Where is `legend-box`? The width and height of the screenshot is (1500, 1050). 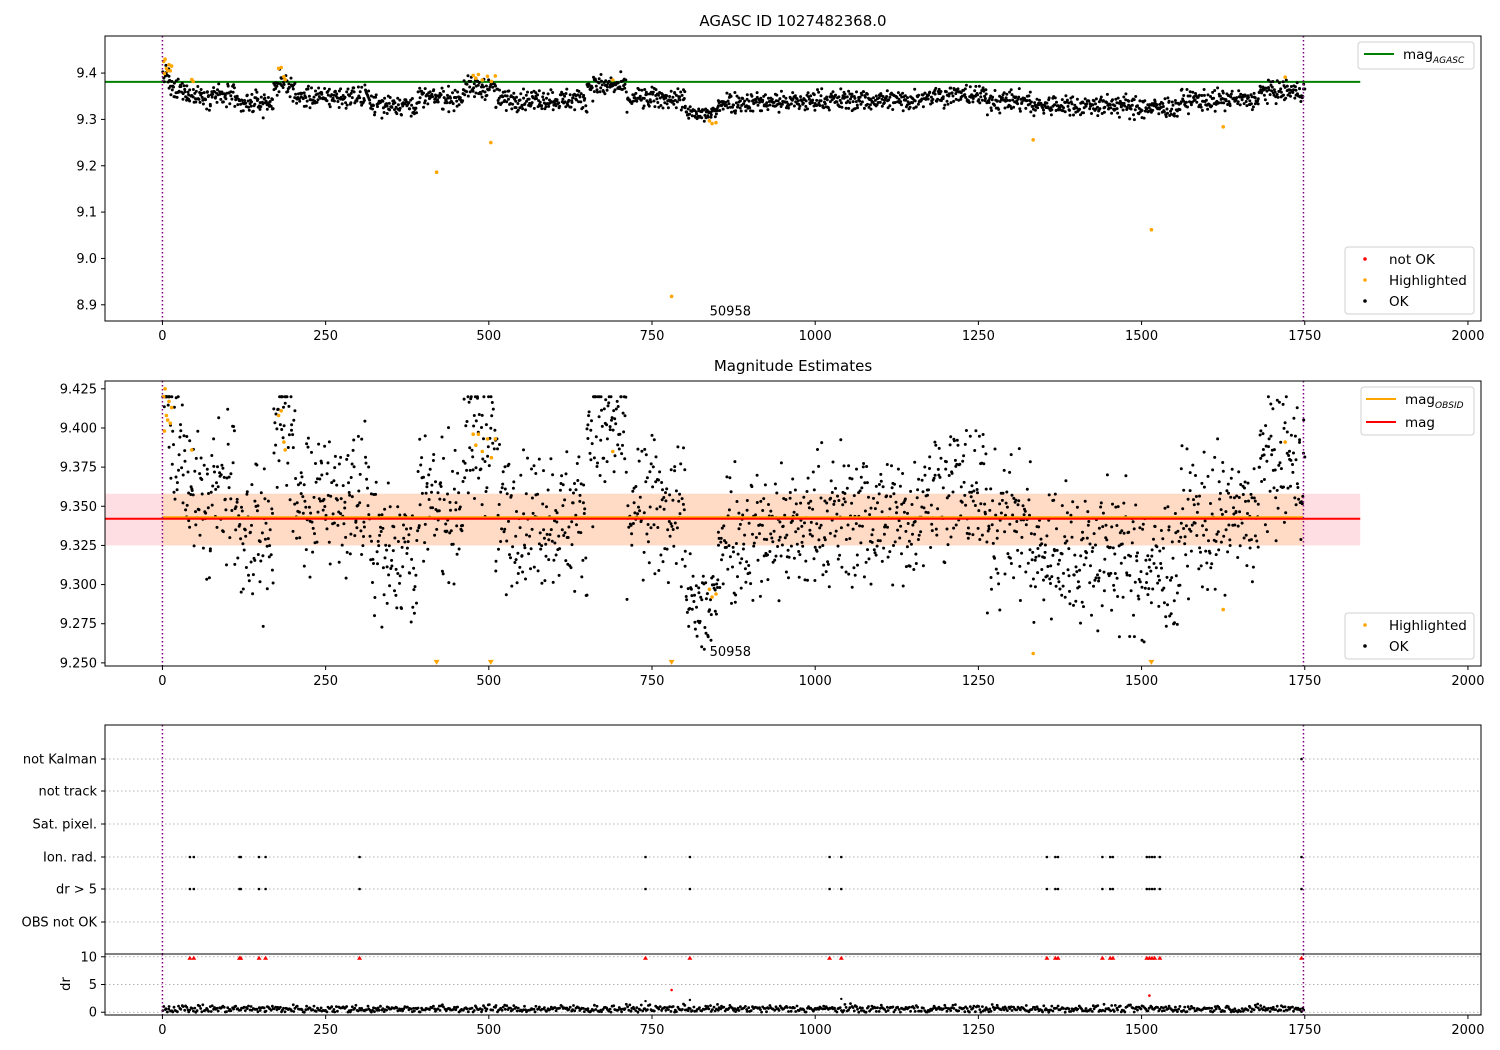
legend-box is located at coordinates (1416, 55).